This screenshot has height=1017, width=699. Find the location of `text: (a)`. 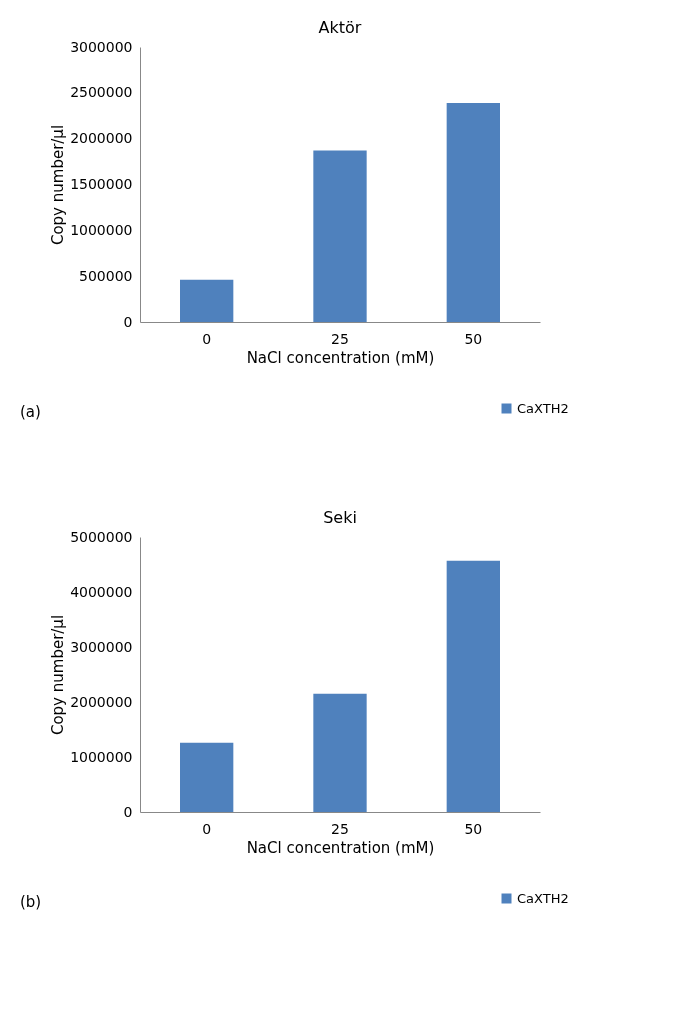

text: (a) is located at coordinates (30, 412).